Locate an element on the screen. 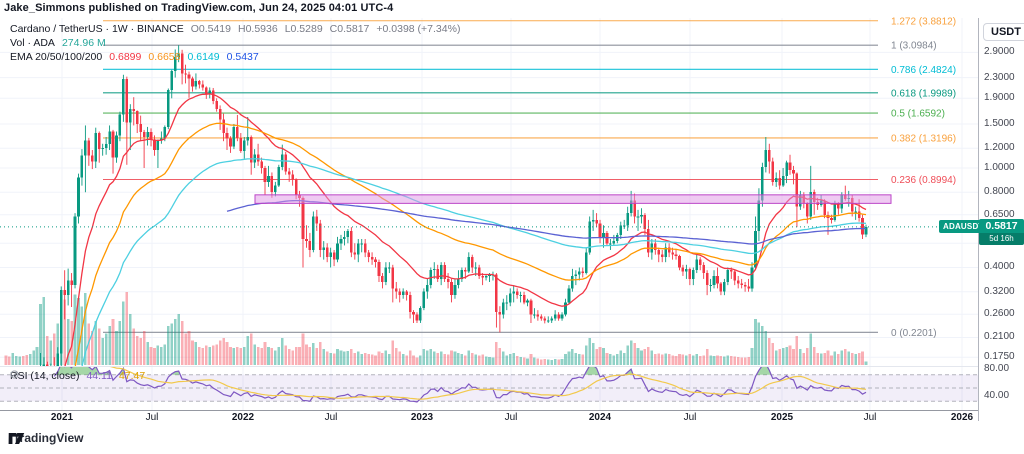  tradingview-attribution: TradingView is located at coordinates (45, 438).